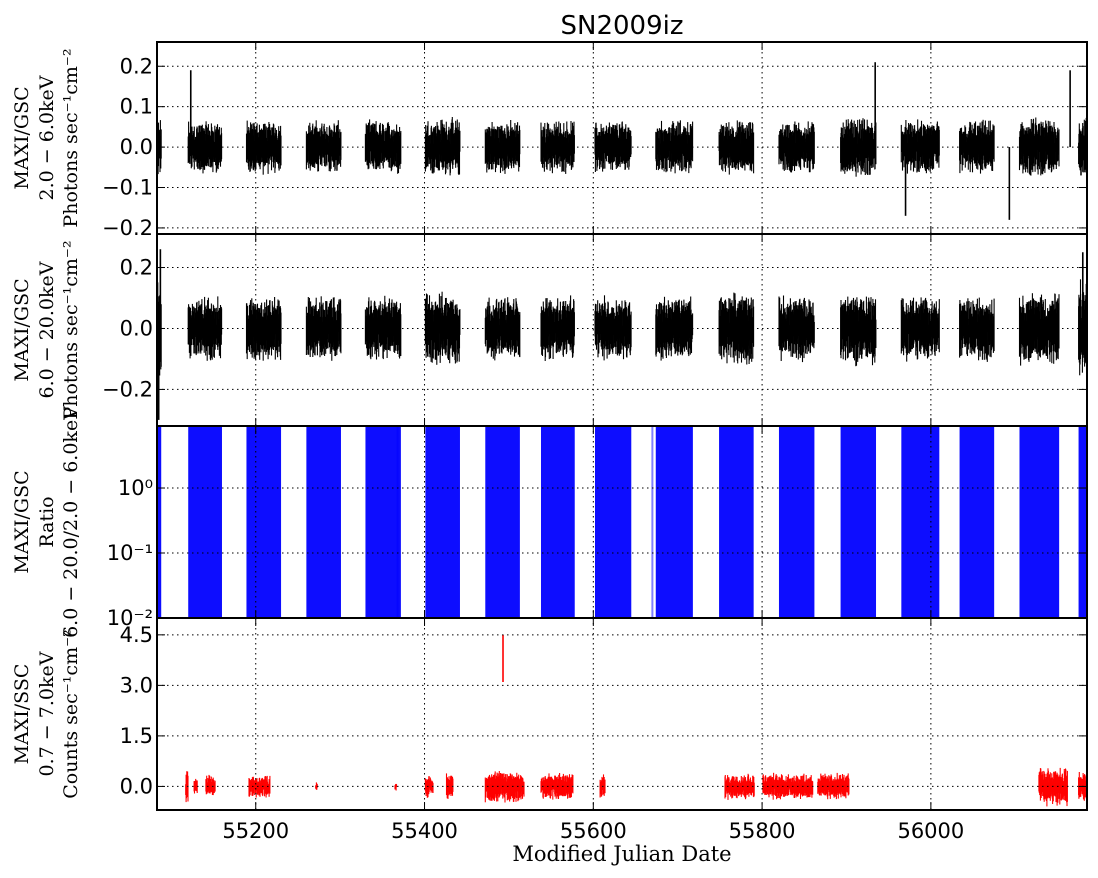 This screenshot has width=1098, height=878. I want to click on svg-text: 2.0 − 6.0keV, so click(47, 137).